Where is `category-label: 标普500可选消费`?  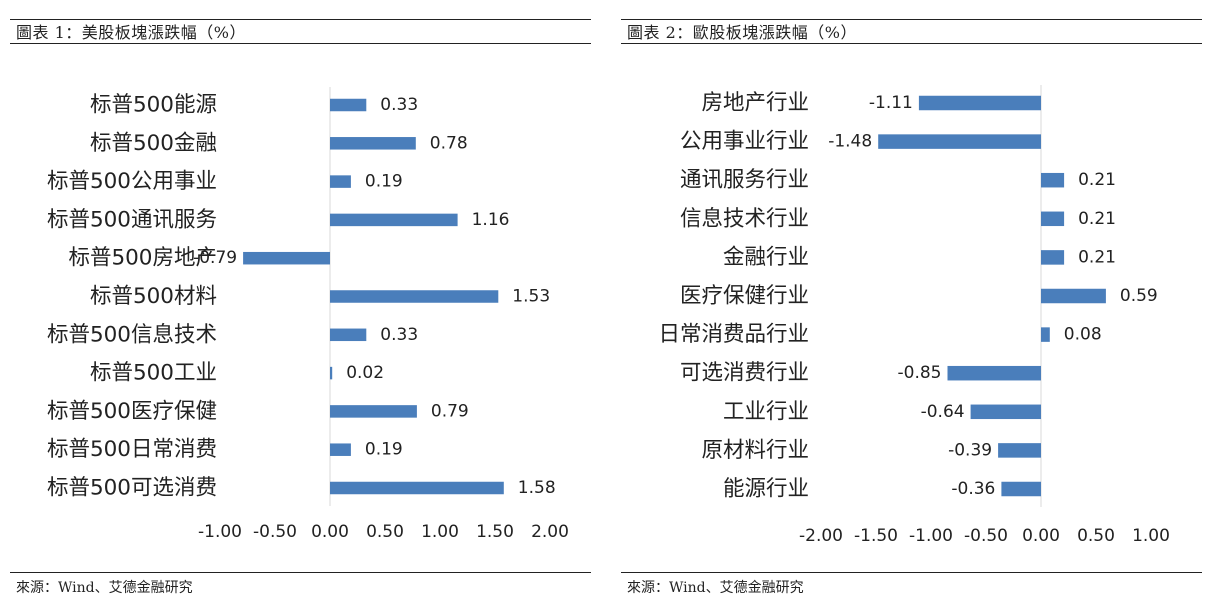 category-label: 标普500可选消费 is located at coordinates (132, 488).